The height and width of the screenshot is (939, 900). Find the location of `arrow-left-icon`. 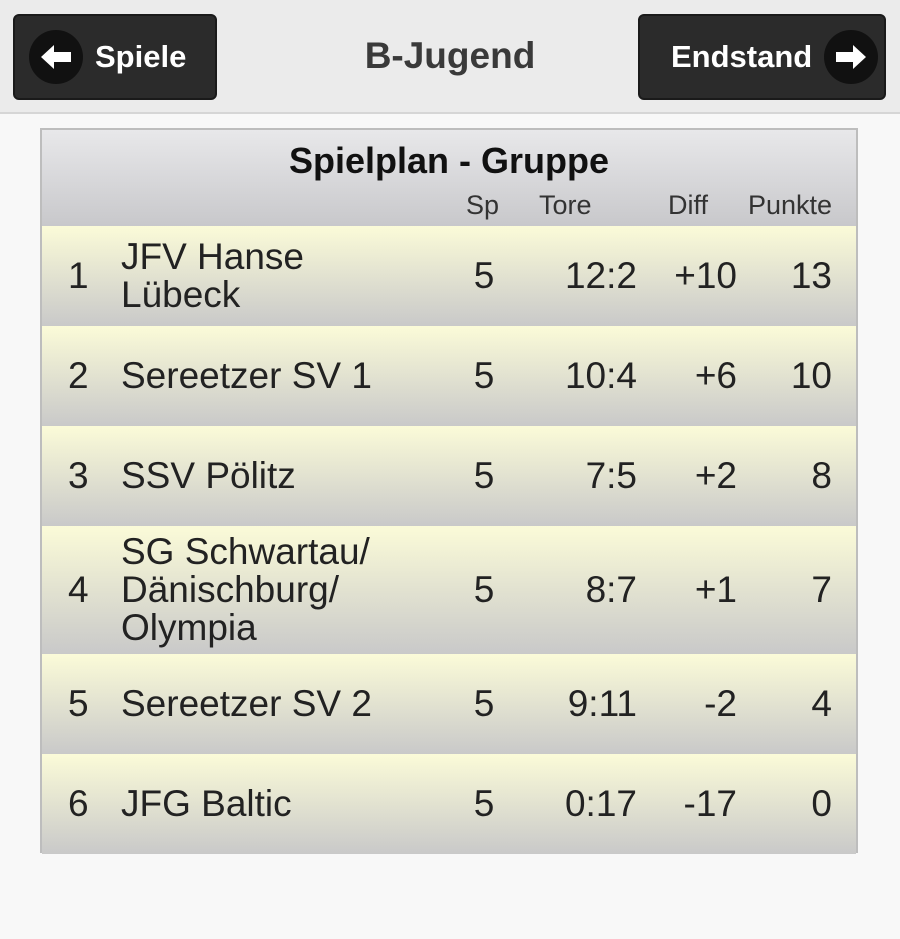

arrow-left-icon is located at coordinates (56, 57).